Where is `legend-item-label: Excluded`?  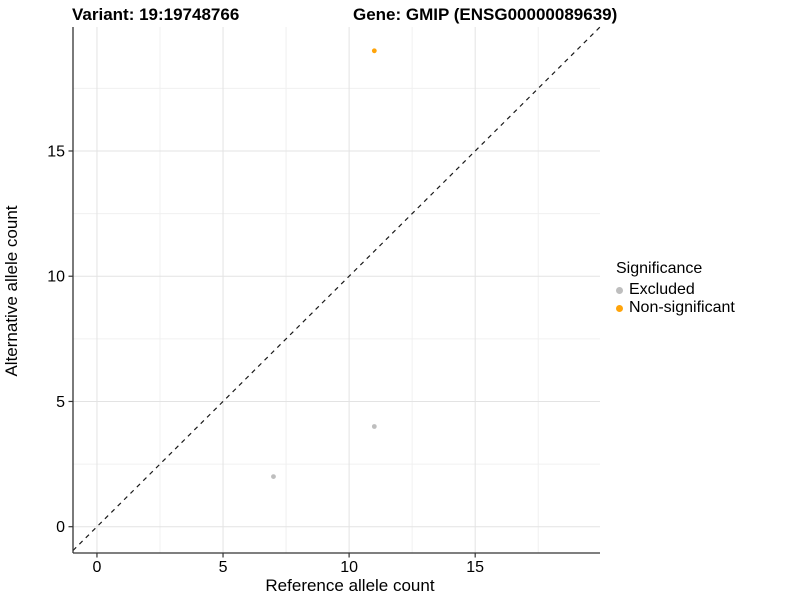
legend-item-label: Excluded is located at coordinates (662, 289).